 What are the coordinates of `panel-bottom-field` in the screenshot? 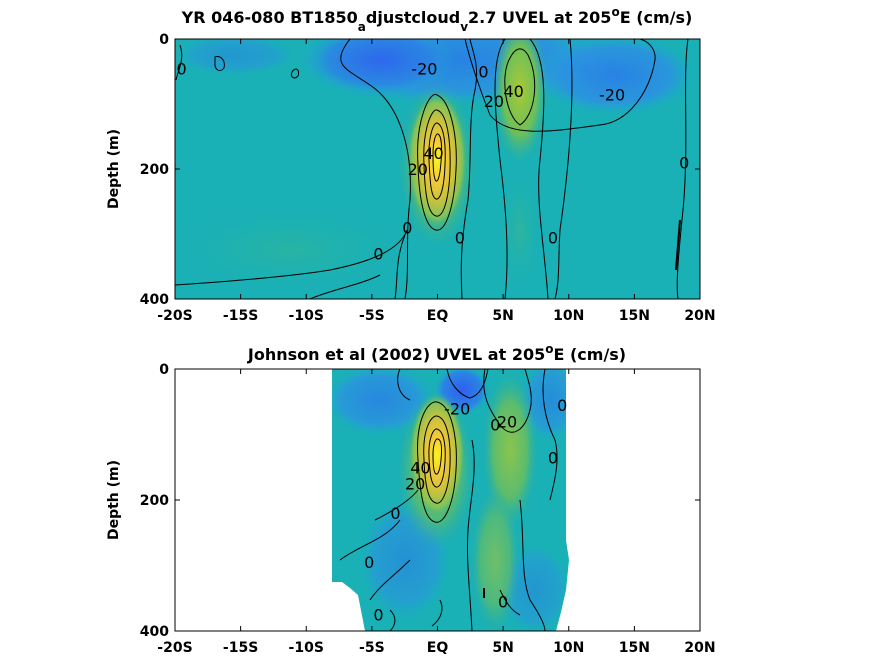 It's located at (450, 500).